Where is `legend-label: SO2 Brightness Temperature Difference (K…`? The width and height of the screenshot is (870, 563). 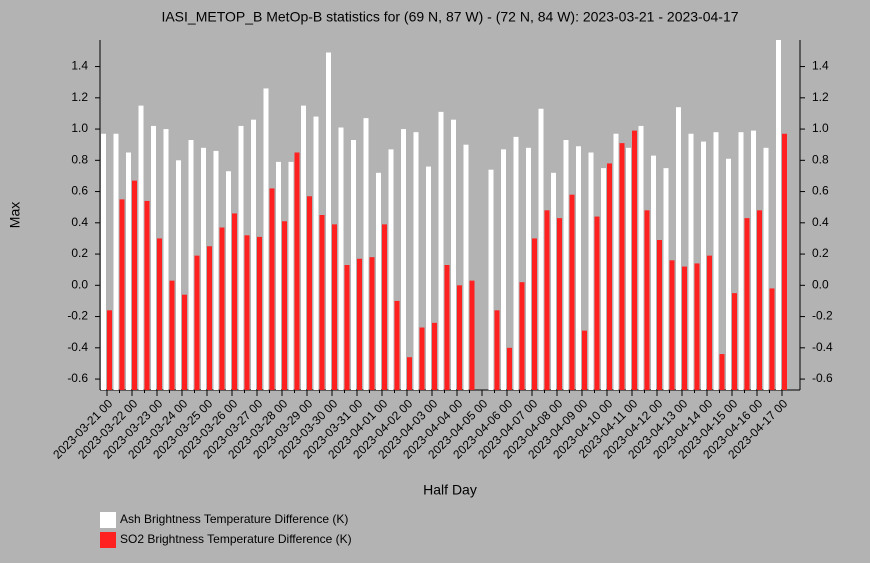
legend-label: SO2 Brightness Temperature Difference (K… is located at coordinates (236, 539).